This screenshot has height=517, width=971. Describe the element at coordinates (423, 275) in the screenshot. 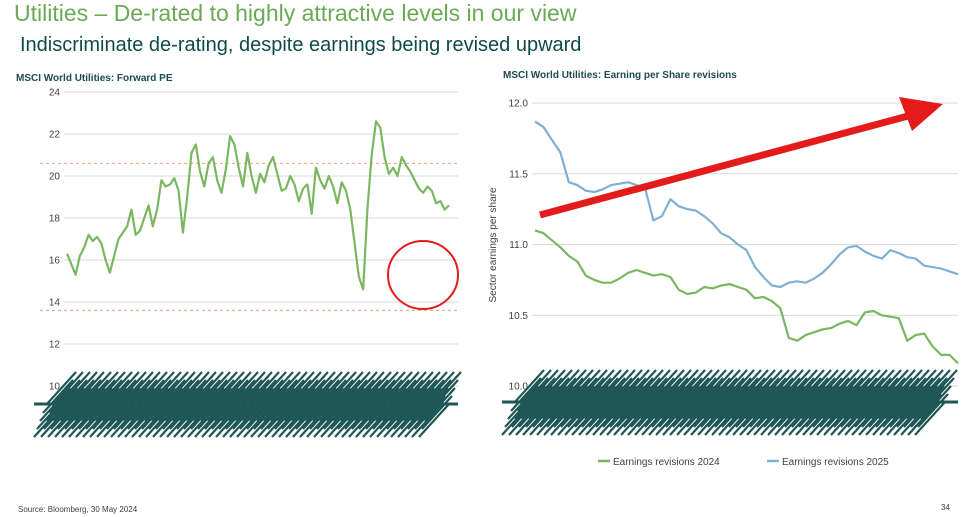

I see `red-circle-annotation` at that location.